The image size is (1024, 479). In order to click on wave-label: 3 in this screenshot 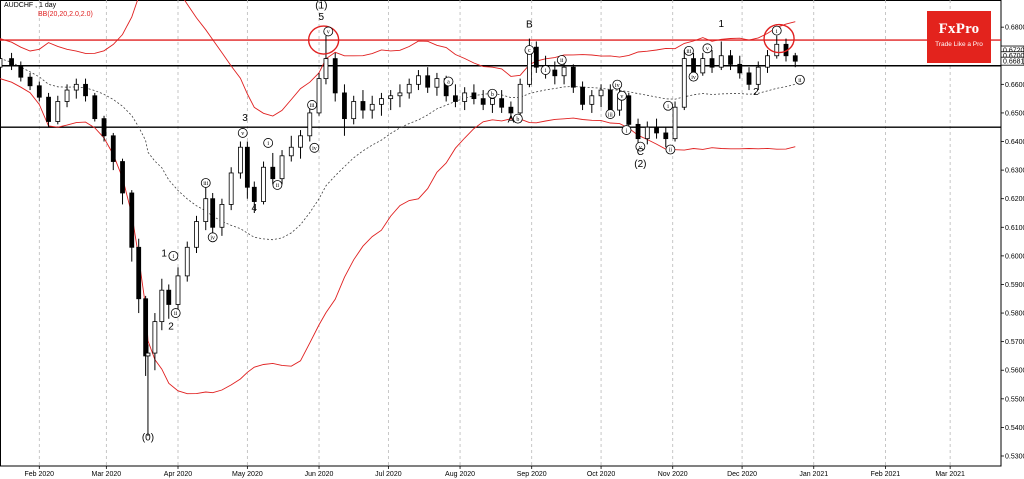, I will do `click(245, 118)`.